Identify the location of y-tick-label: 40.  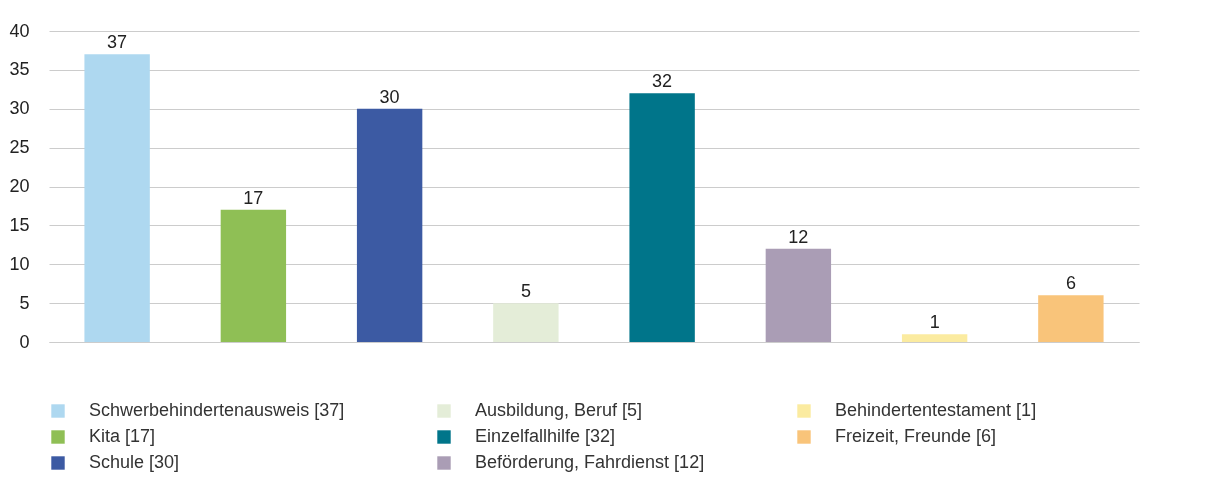
(19, 30).